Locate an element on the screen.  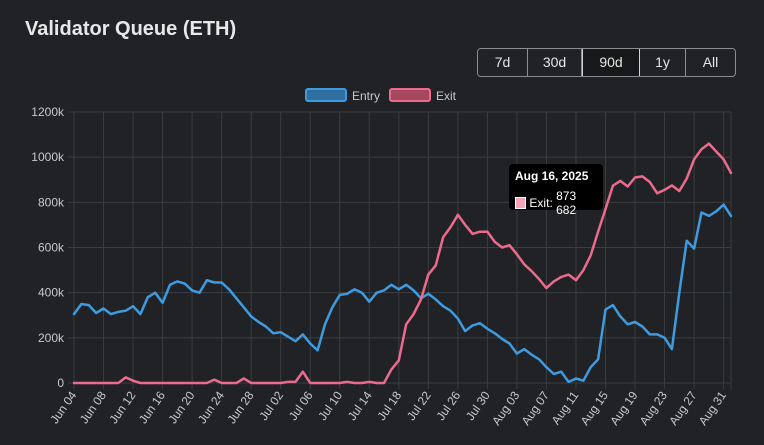
x-tick-label: Jun 28 is located at coordinates (240, 407).